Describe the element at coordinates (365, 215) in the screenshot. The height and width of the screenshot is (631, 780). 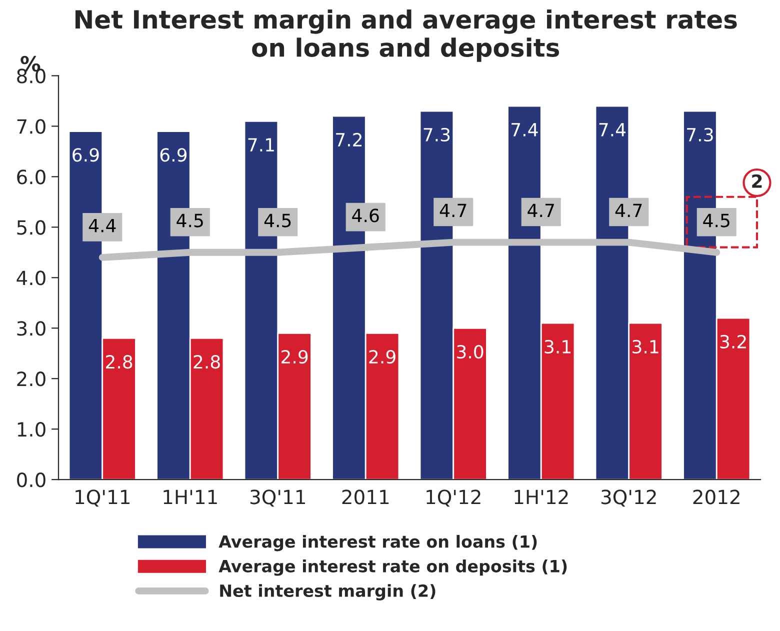
I see `data-label: 4.6` at that location.